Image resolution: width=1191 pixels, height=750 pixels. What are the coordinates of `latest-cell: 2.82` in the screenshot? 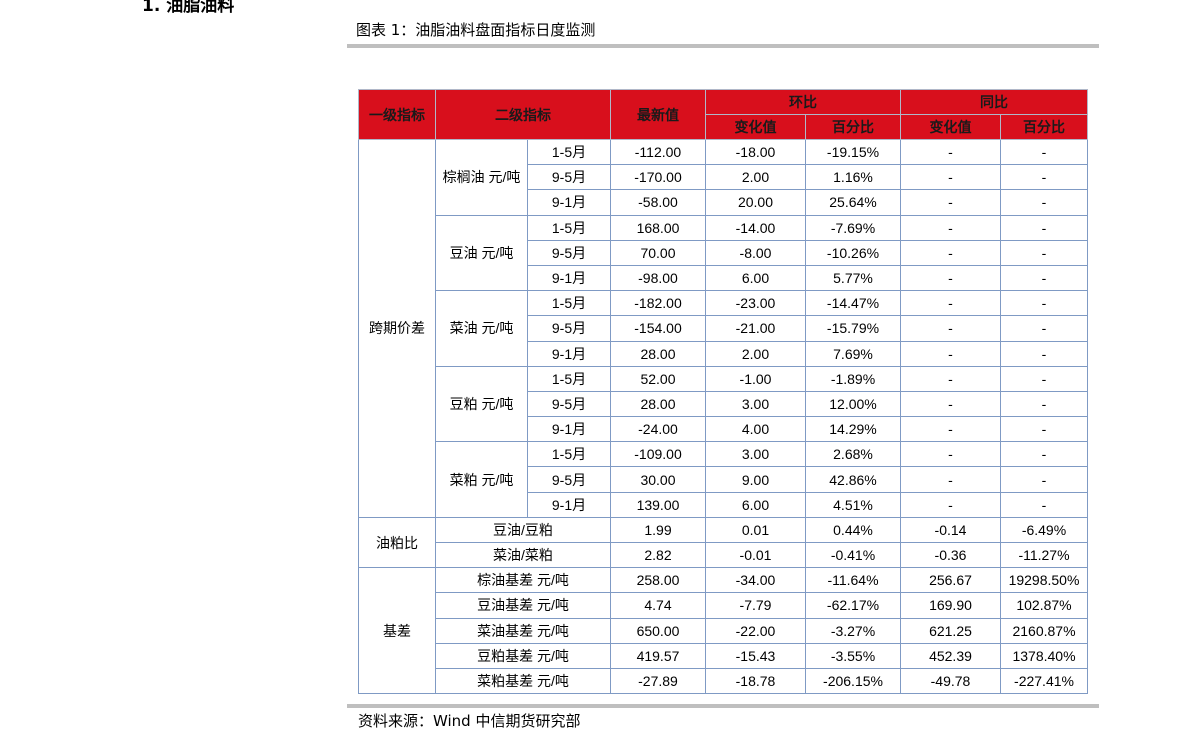 It's located at (658, 555).